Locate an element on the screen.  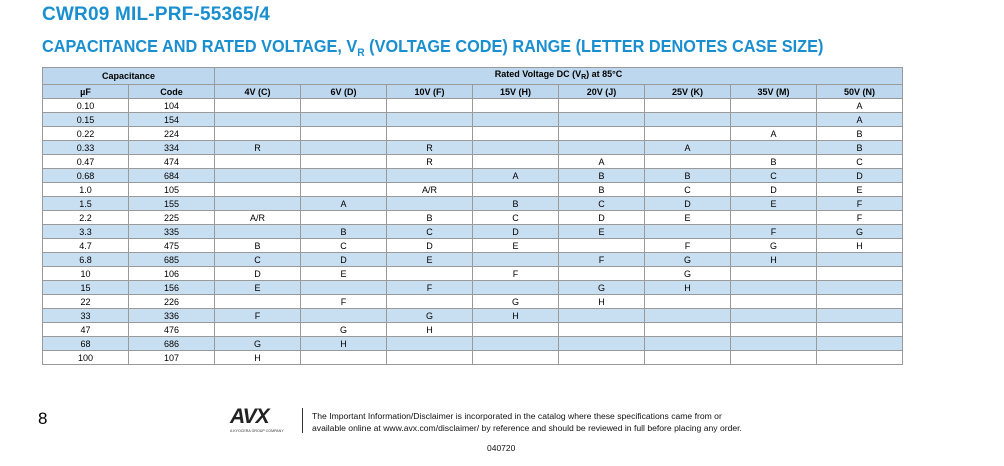
table-row: 33 336 F G H is located at coordinates (473, 315).